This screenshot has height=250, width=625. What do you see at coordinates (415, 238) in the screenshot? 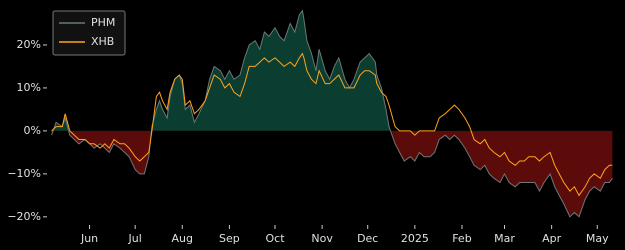
I see `x-tick-label: 2025` at bounding box center [415, 238].